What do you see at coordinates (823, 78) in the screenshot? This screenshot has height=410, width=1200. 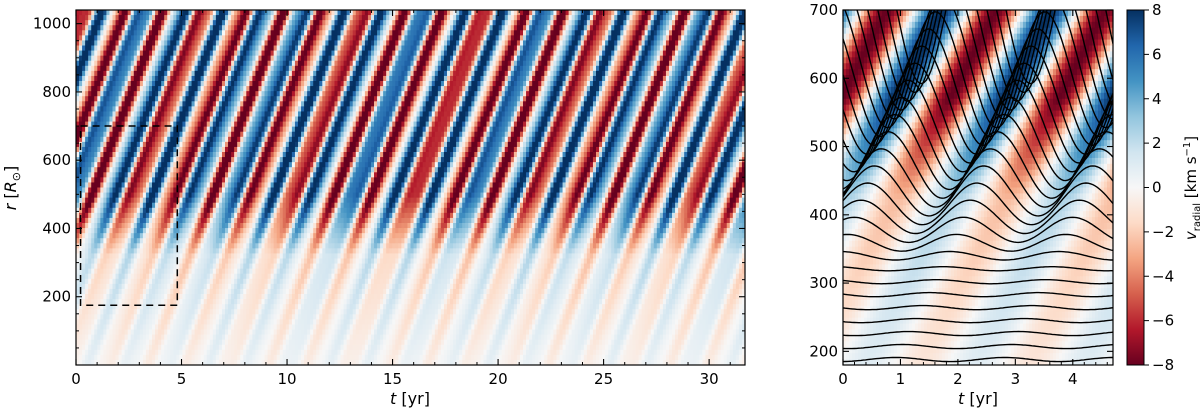 I see `right-ytick-label: 600` at bounding box center [823, 78].